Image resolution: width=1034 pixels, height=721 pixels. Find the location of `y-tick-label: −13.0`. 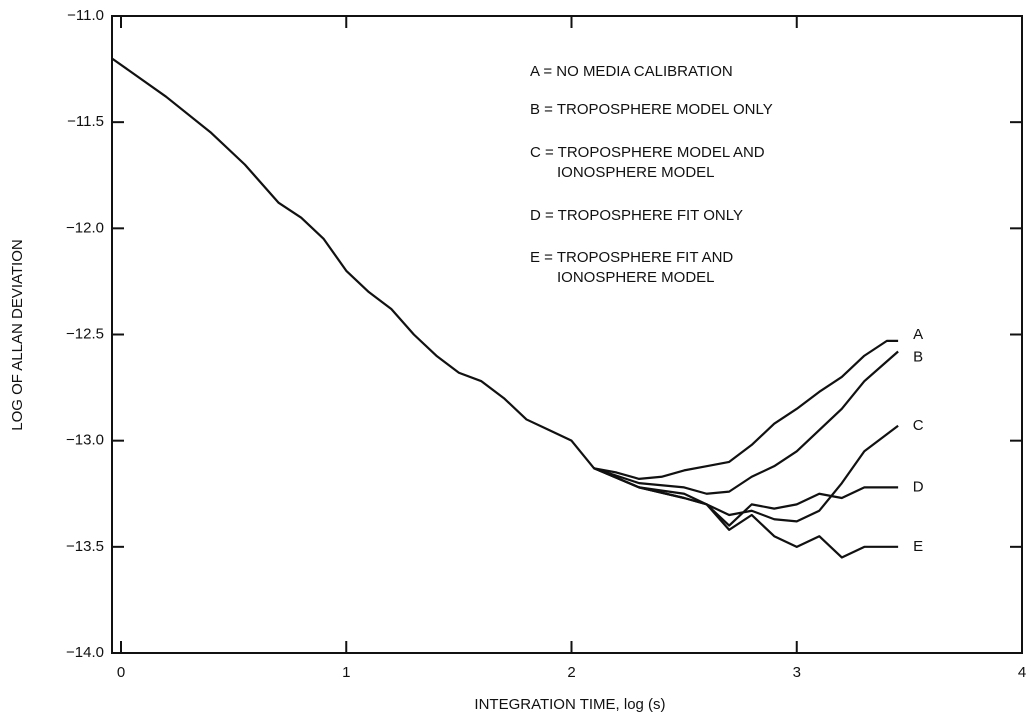

y-tick-label: −13.0 is located at coordinates (85, 440).